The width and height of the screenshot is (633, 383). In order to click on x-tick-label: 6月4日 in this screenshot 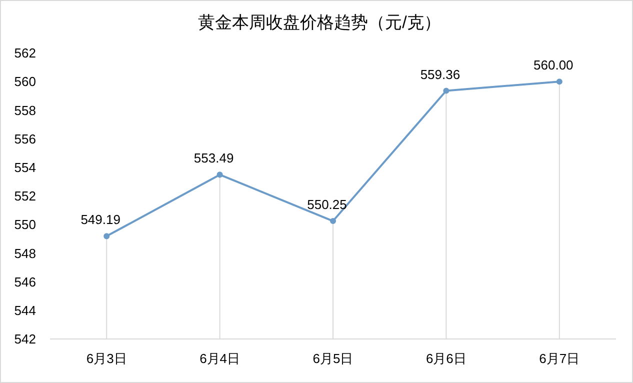, I will do `click(220, 358)`.